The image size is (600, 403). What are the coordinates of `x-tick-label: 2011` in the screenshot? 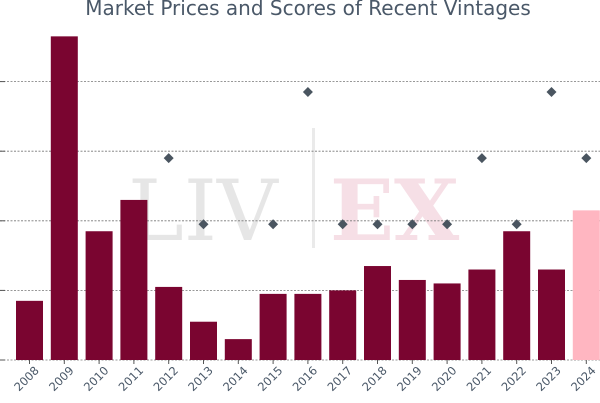 It's located at (131, 378).